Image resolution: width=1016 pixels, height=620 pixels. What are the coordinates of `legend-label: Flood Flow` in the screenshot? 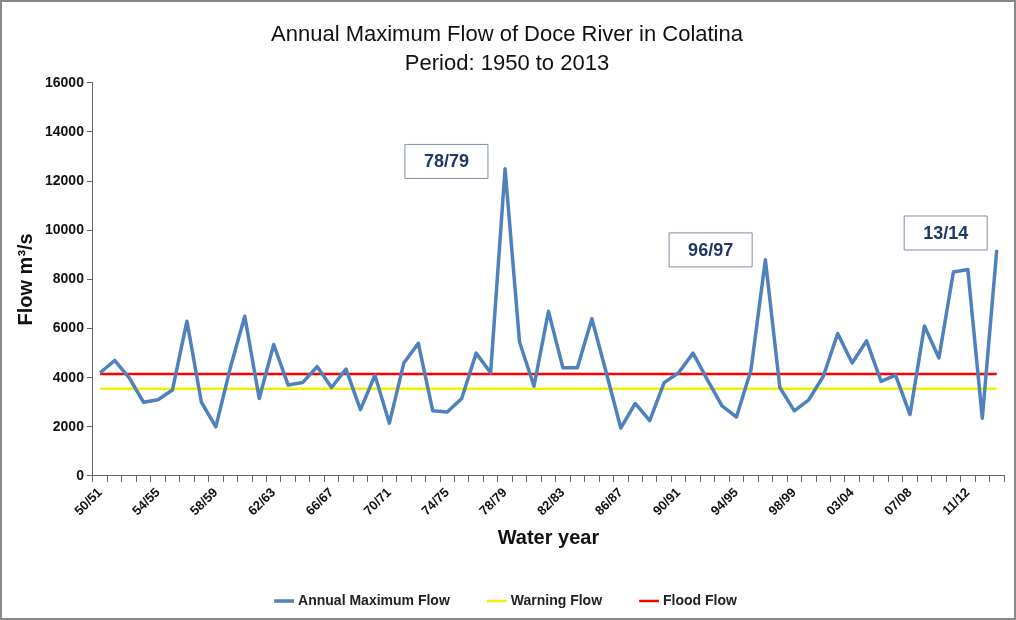 It's located at (700, 599).